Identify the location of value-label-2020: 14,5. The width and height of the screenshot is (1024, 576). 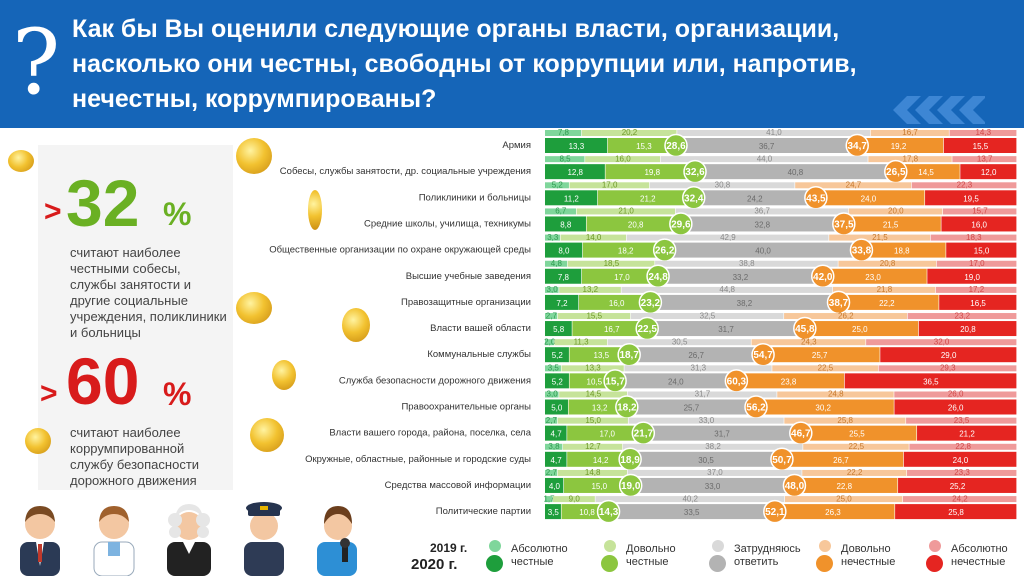
(926, 172).